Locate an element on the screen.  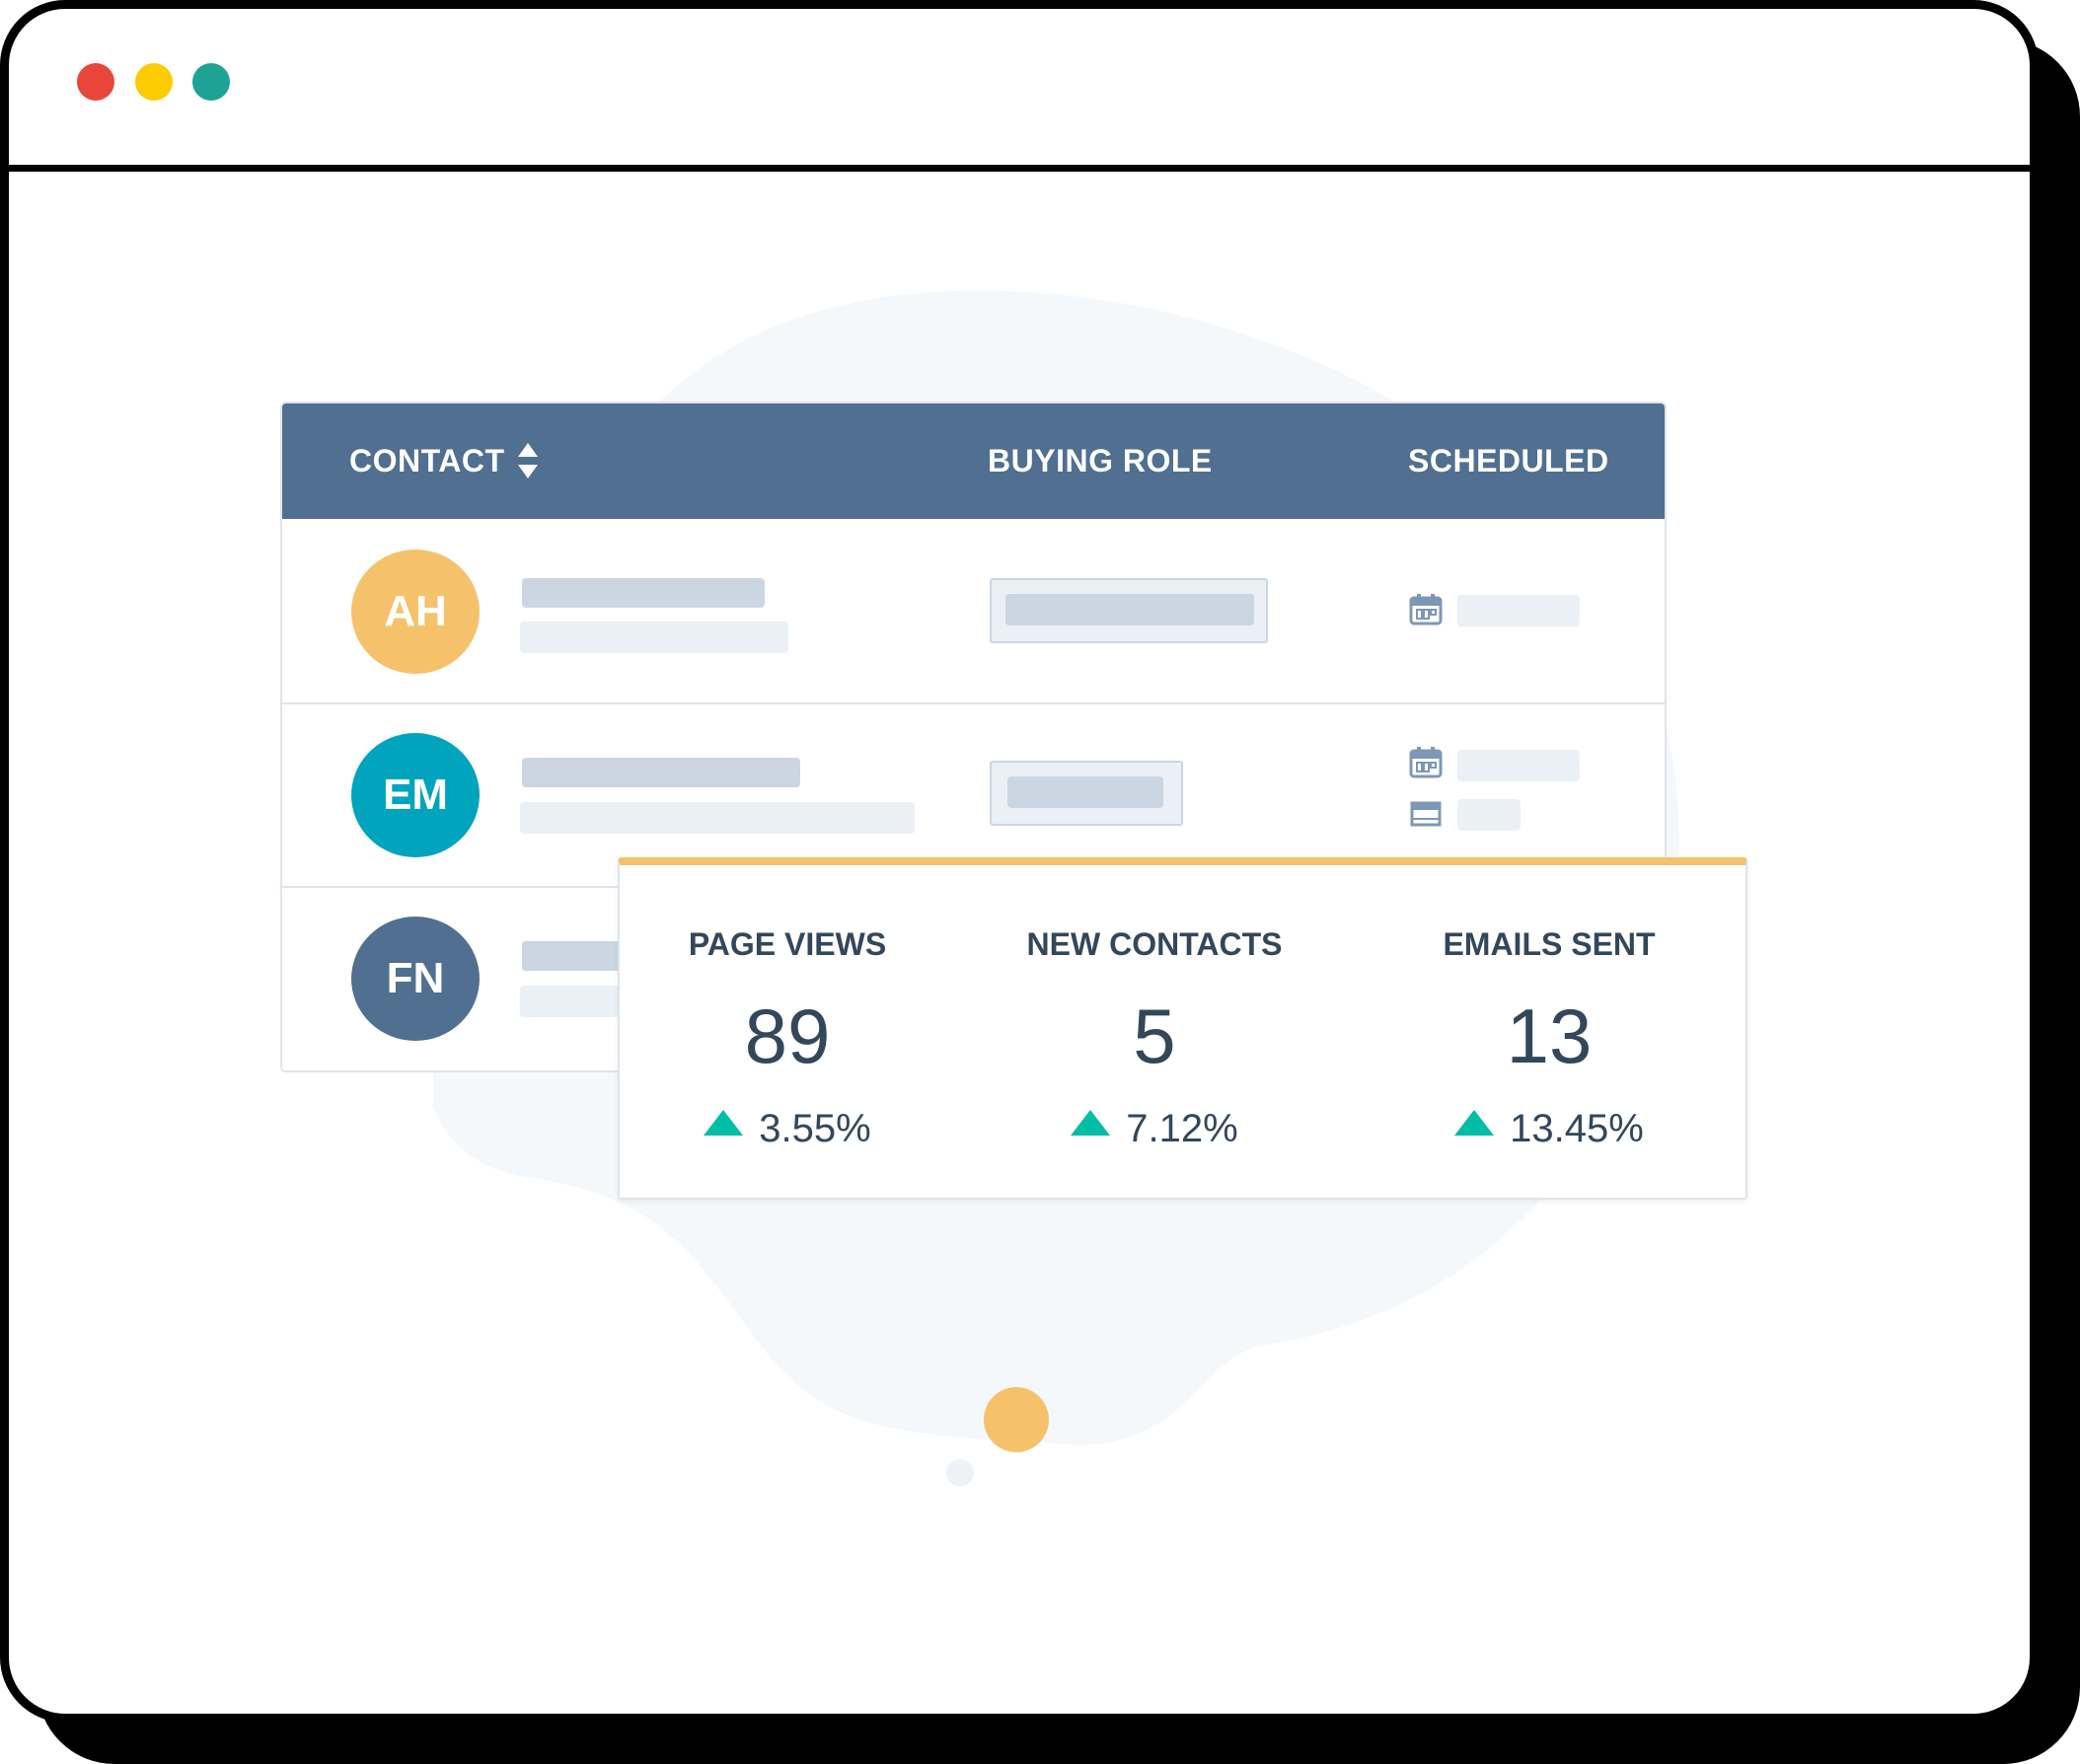
email-icon is located at coordinates (1426, 814).